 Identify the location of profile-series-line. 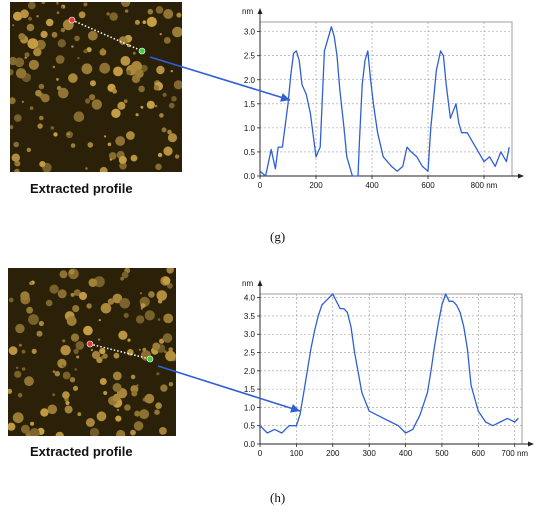
(384, 101).